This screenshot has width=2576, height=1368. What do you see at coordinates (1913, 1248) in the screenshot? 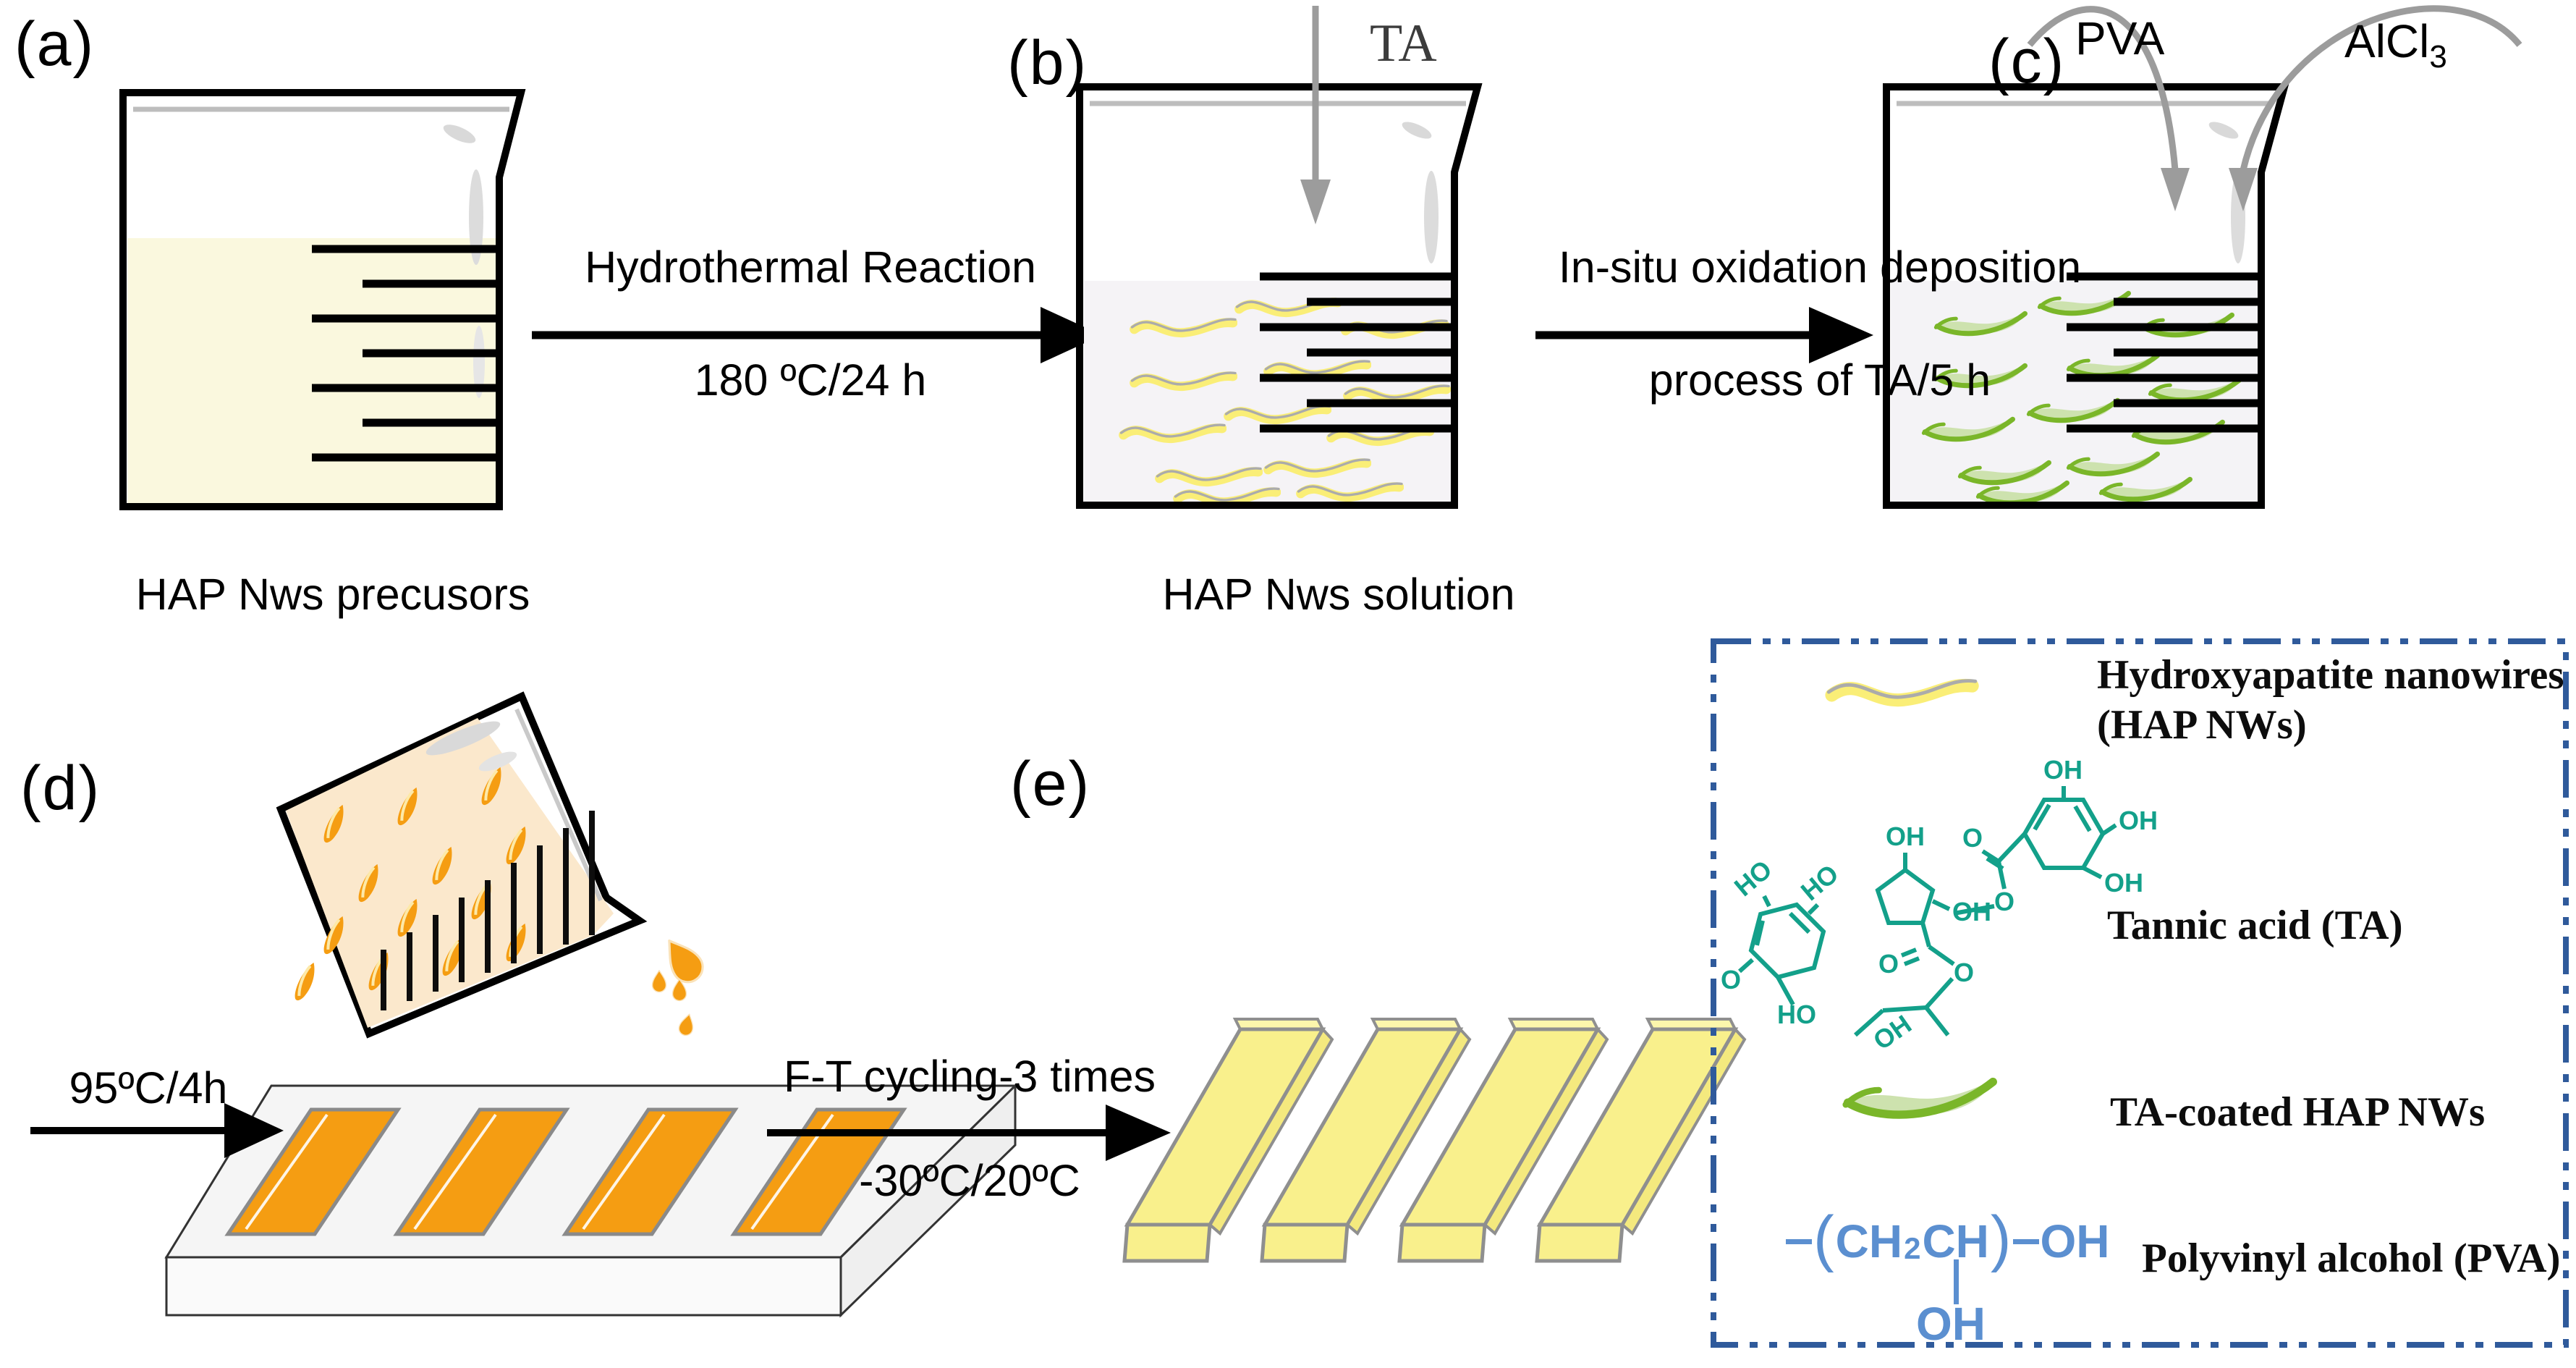
I see `pva-sub2: 2` at bounding box center [1913, 1248].